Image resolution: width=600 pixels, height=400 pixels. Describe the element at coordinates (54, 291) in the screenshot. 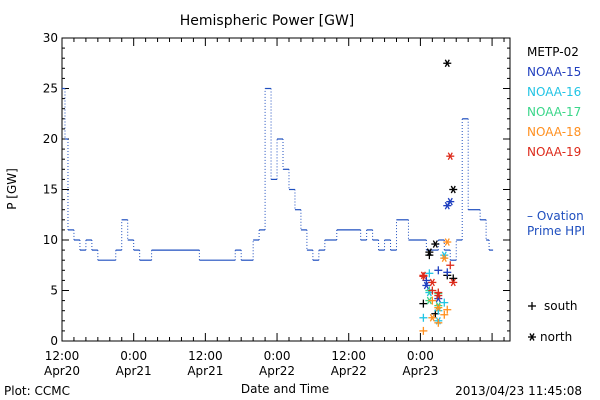

I see `y-tick-label: 5` at that location.